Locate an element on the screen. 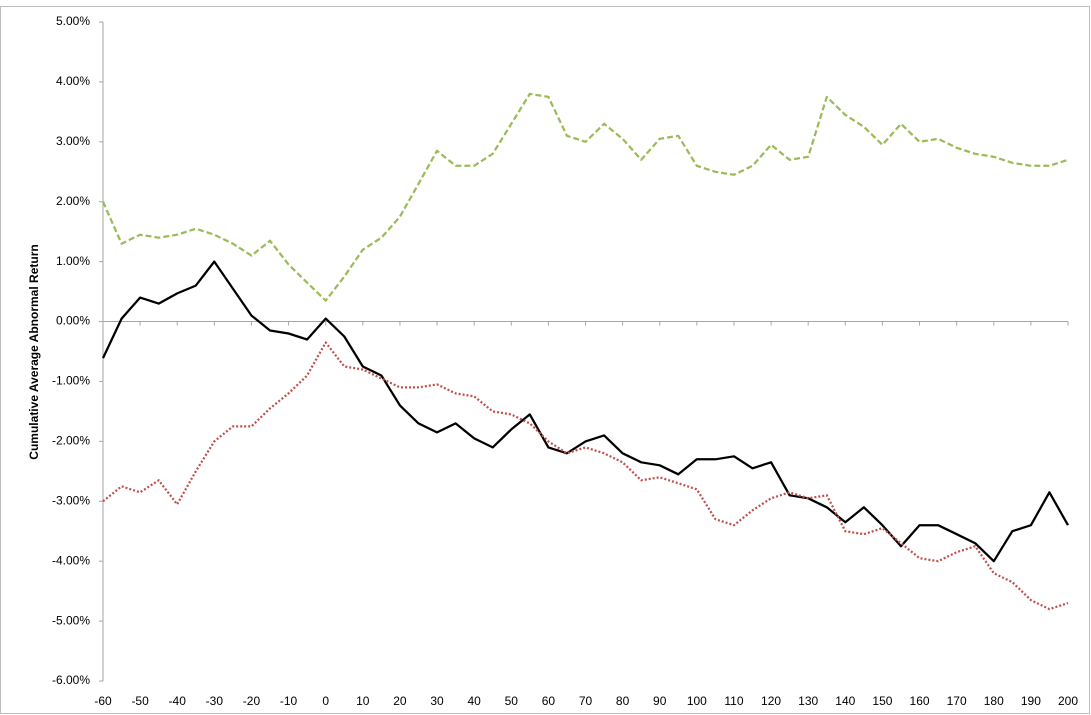  x-tick-label: 90 is located at coordinates (660, 701).